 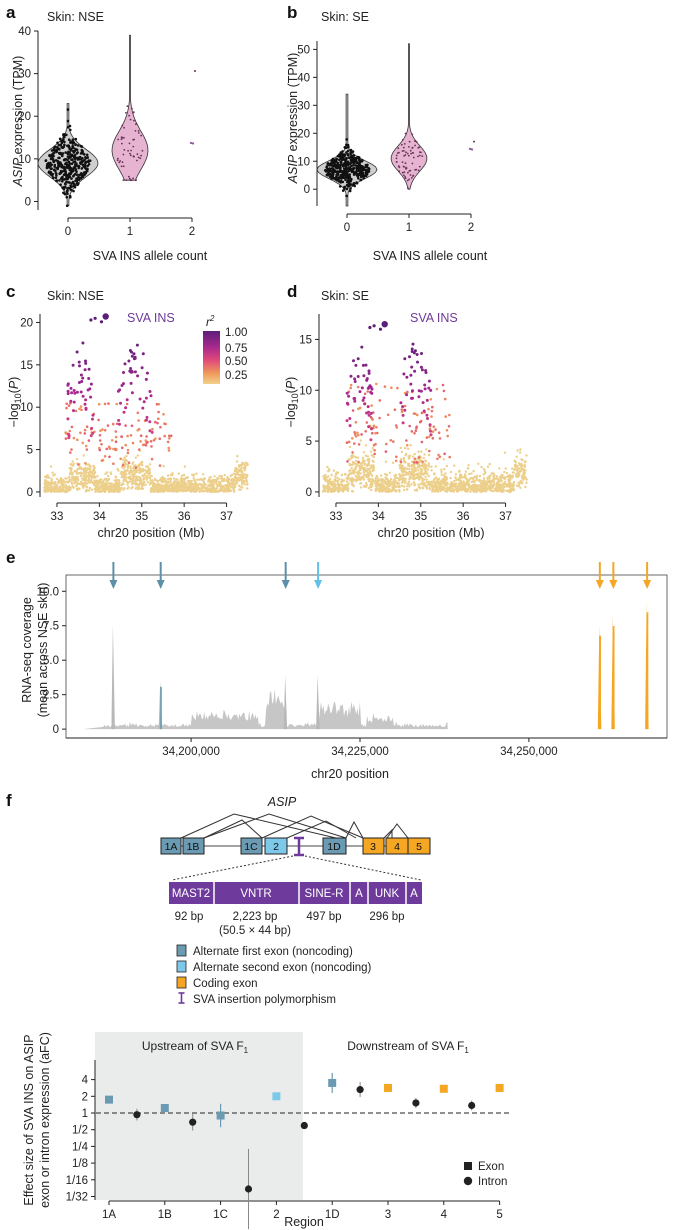 I want to click on x-tick-label: 1D, so click(x=332, y=1215).